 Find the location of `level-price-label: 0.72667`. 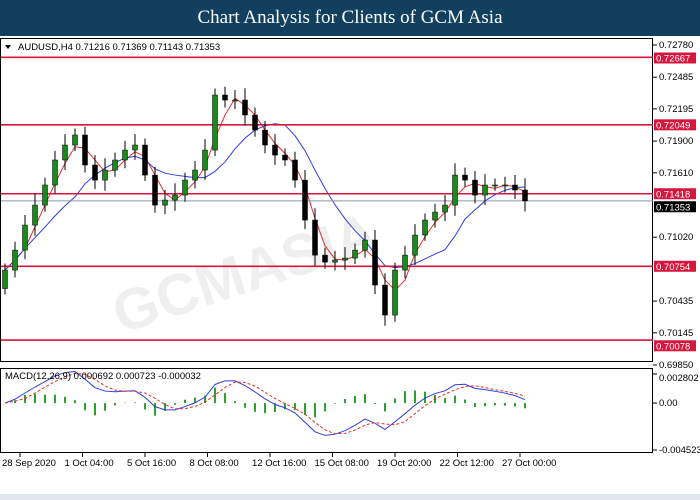

level-price-label: 0.72667 is located at coordinates (673, 59).